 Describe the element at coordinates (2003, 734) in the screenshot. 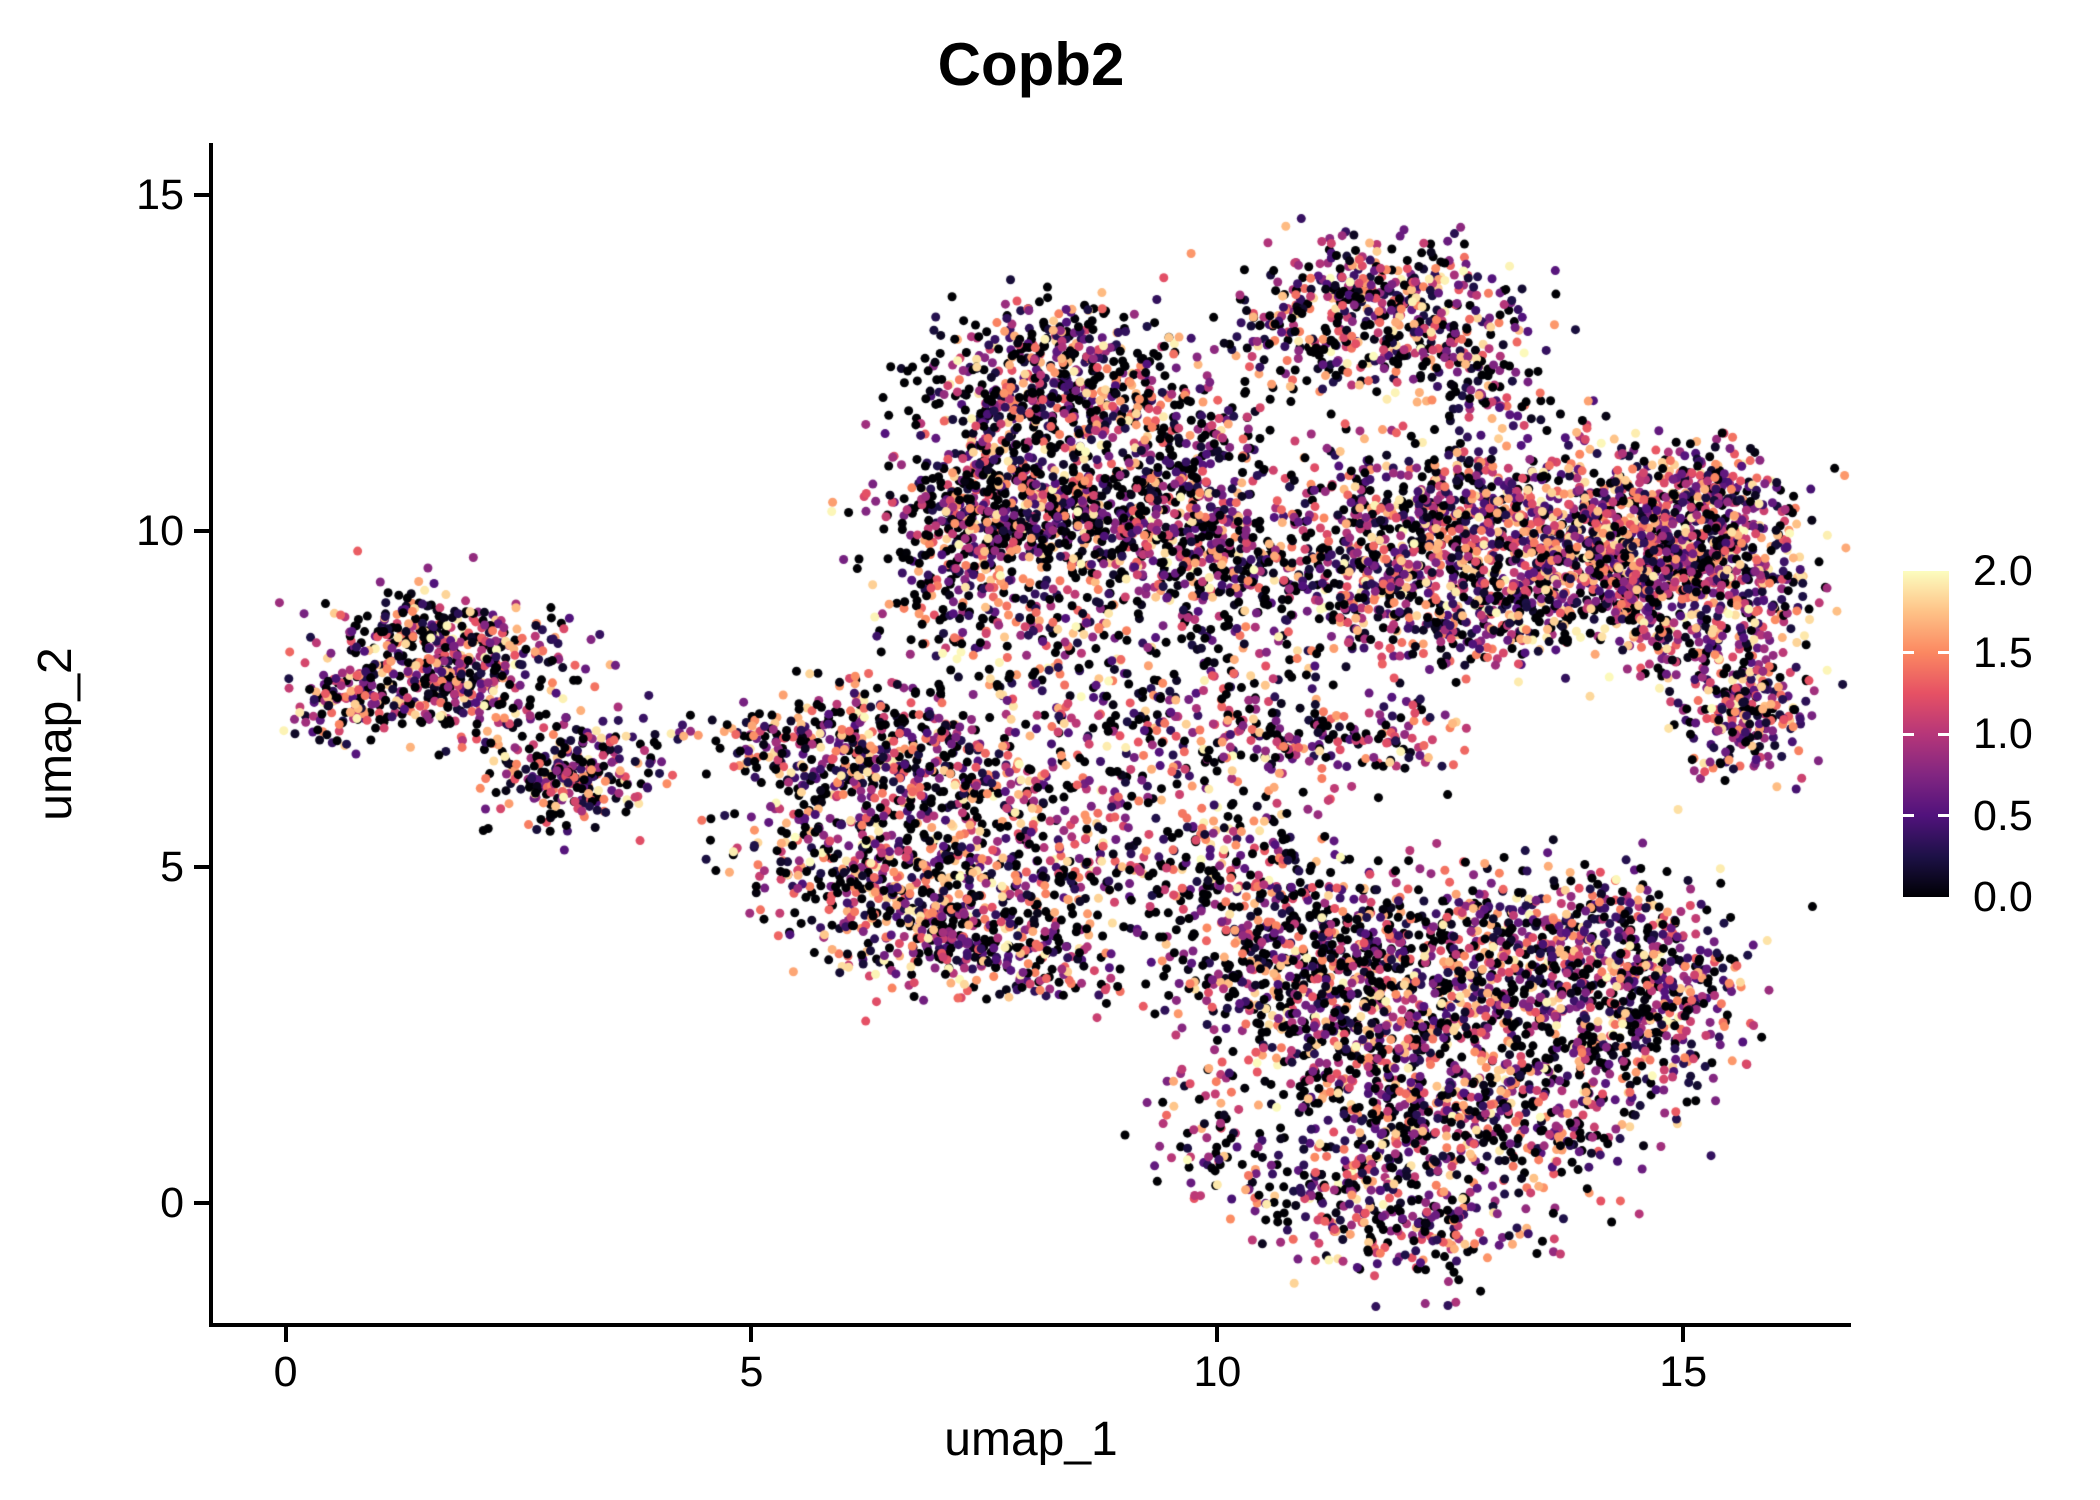

I see `legend-tick-label: 1.0` at that location.